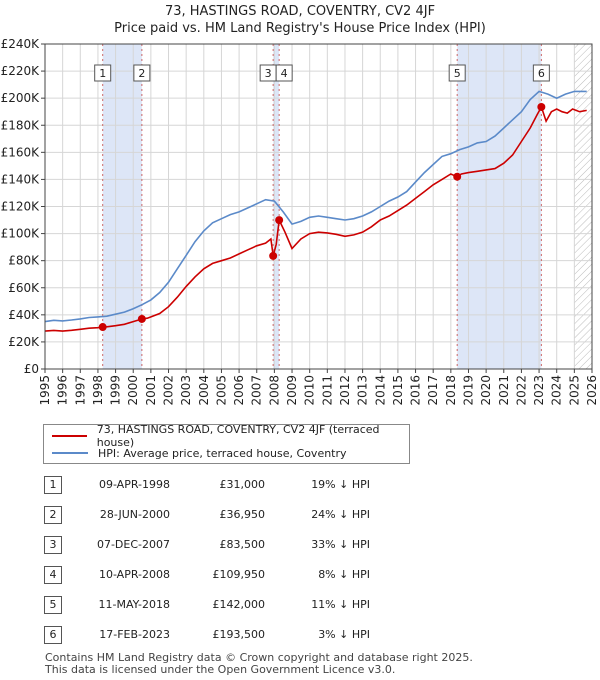 The image size is (600, 680). I want to click on sale-marker: 2, so click(142, 73).